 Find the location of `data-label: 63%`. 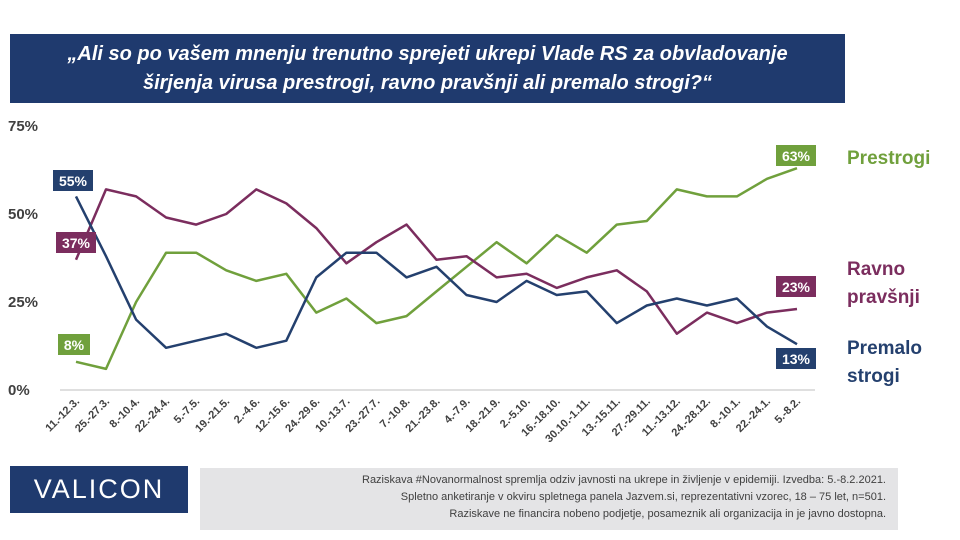

data-label: 63% is located at coordinates (796, 156).